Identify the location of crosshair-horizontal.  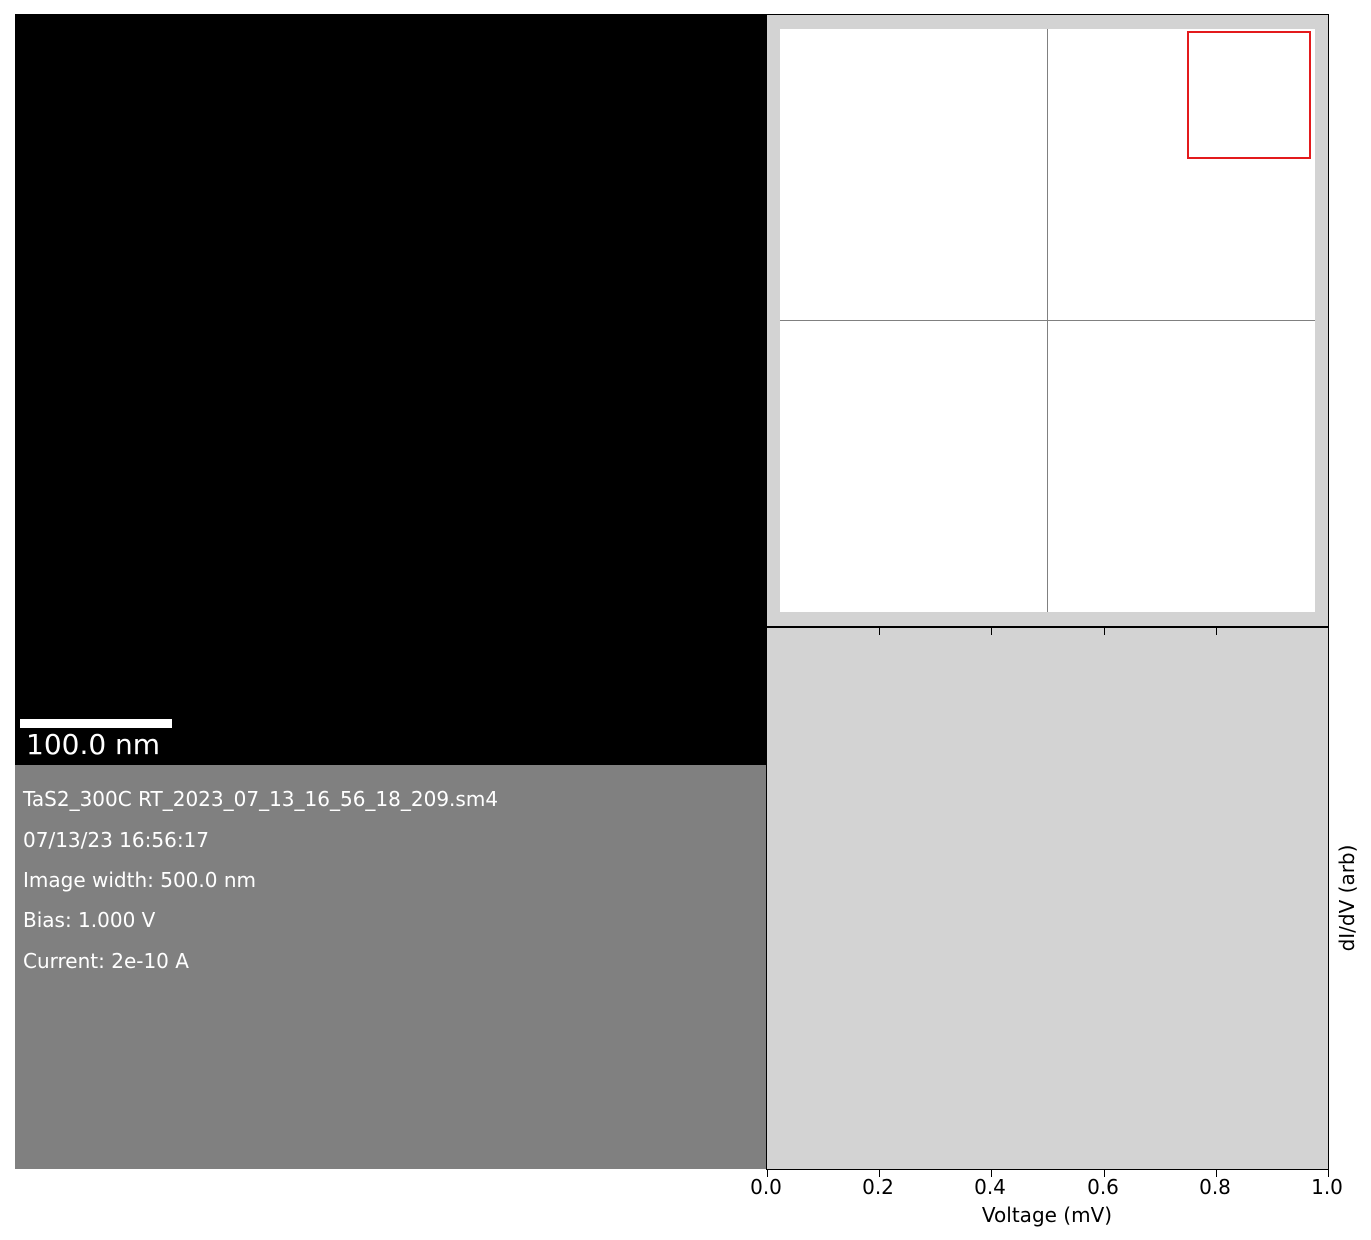
(1047, 320).